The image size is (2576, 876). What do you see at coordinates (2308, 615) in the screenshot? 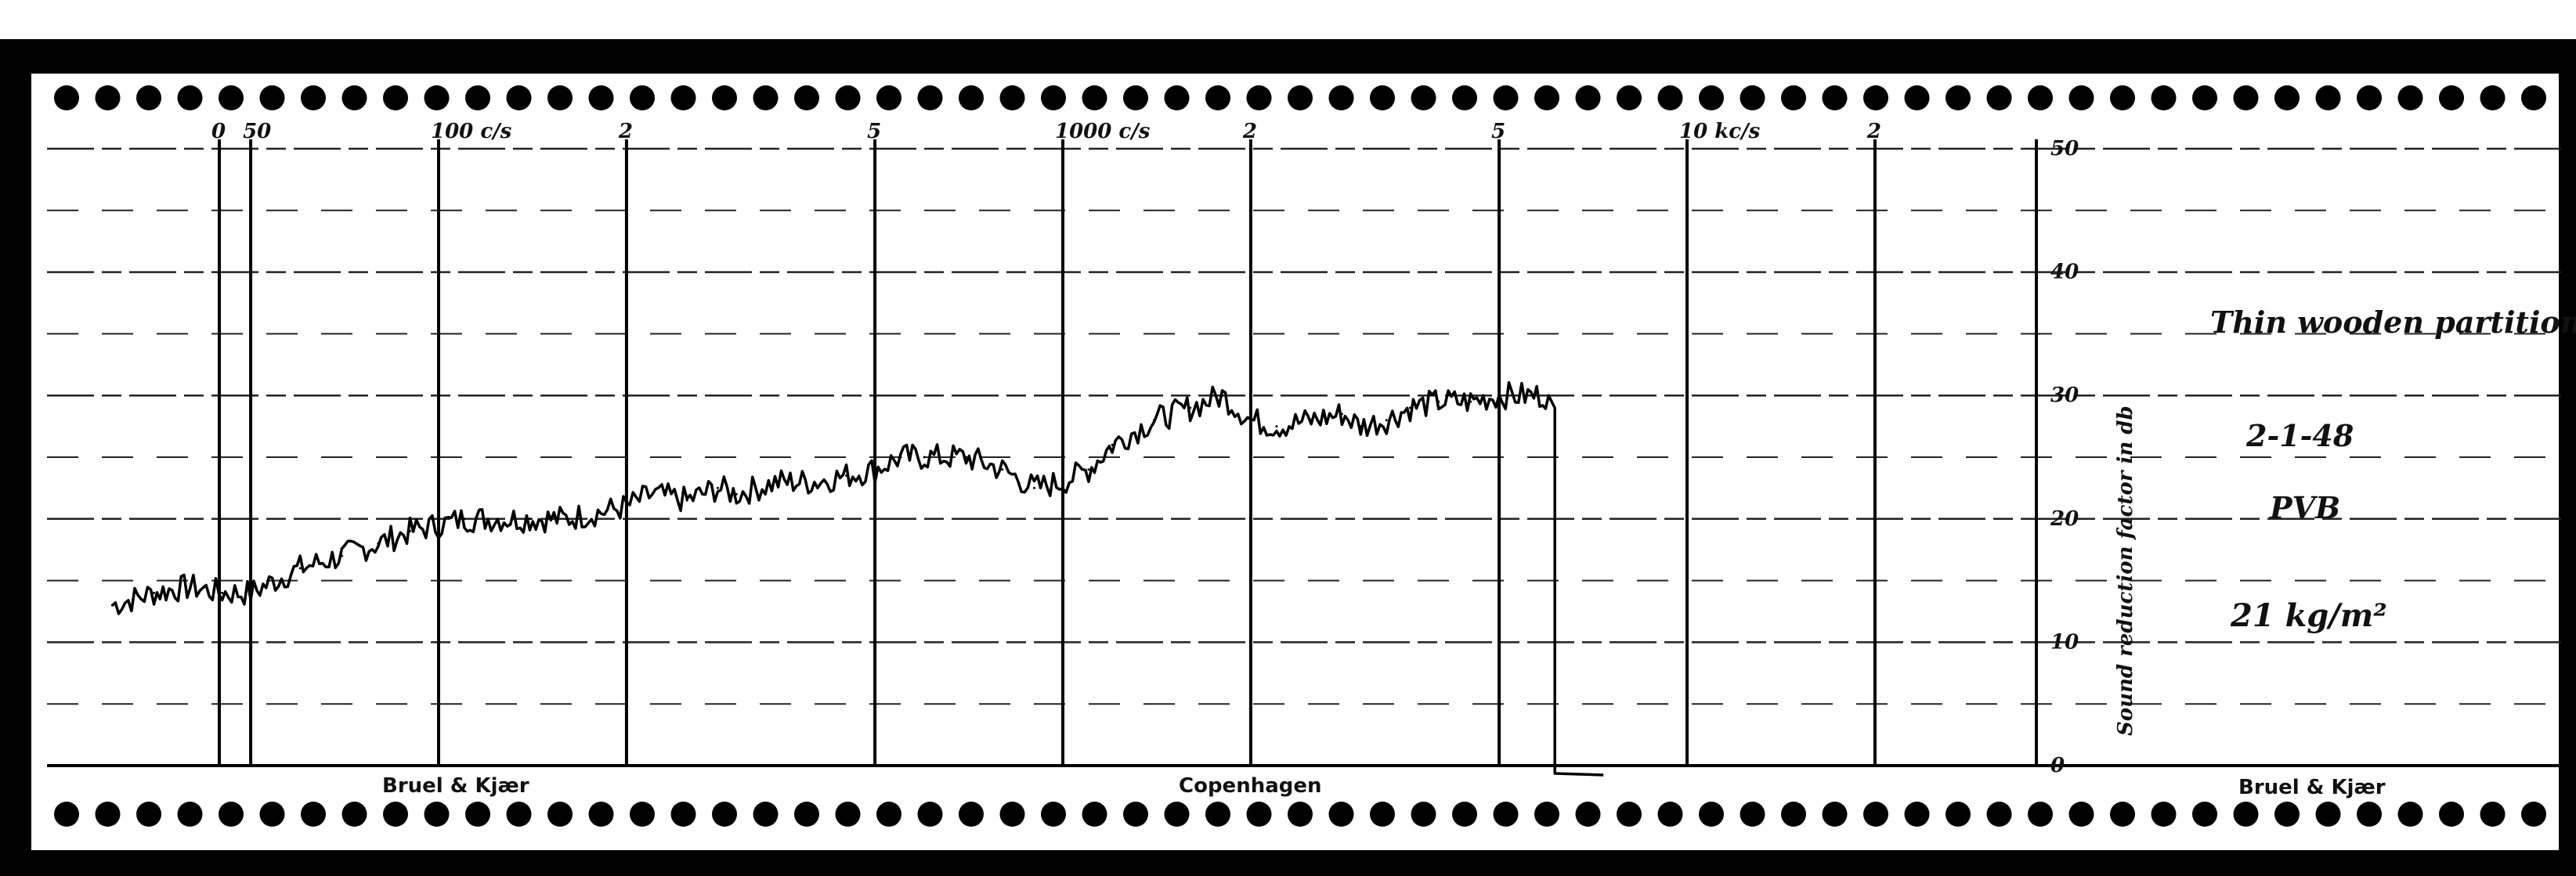
I see `annotation-line-4: 21 kg/m²` at bounding box center [2308, 615].